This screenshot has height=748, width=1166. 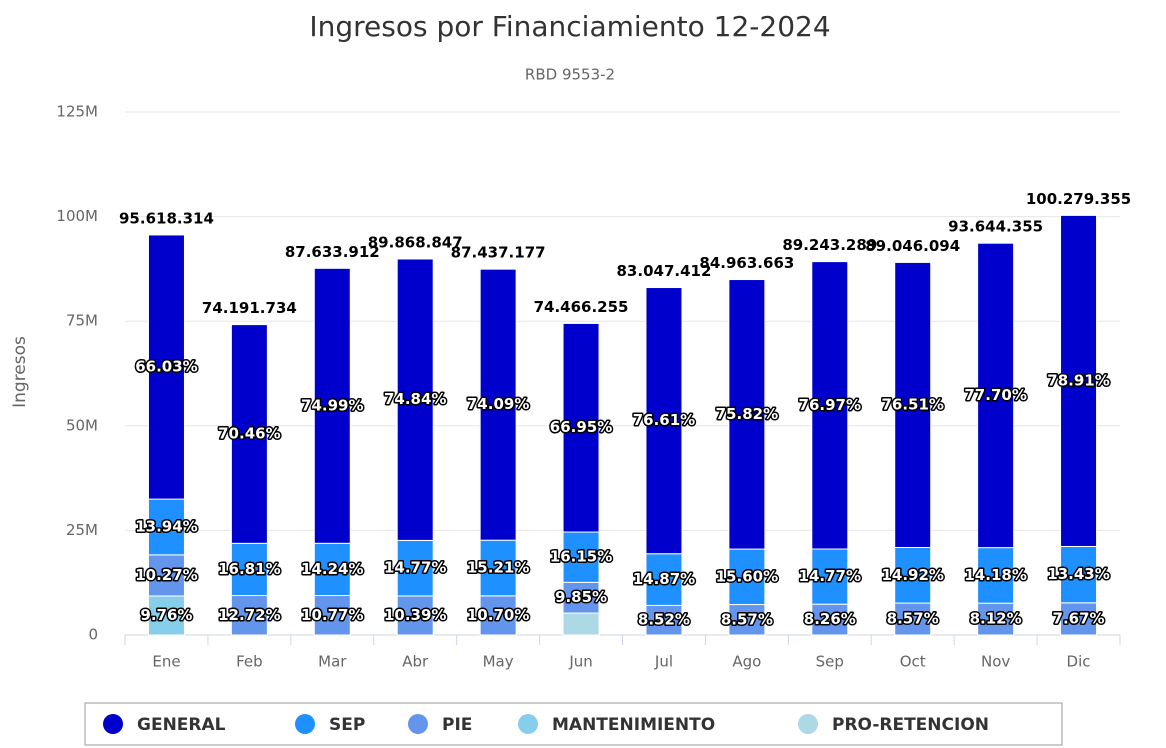 I want to click on x-tick-label: Feb, so click(x=249, y=662).